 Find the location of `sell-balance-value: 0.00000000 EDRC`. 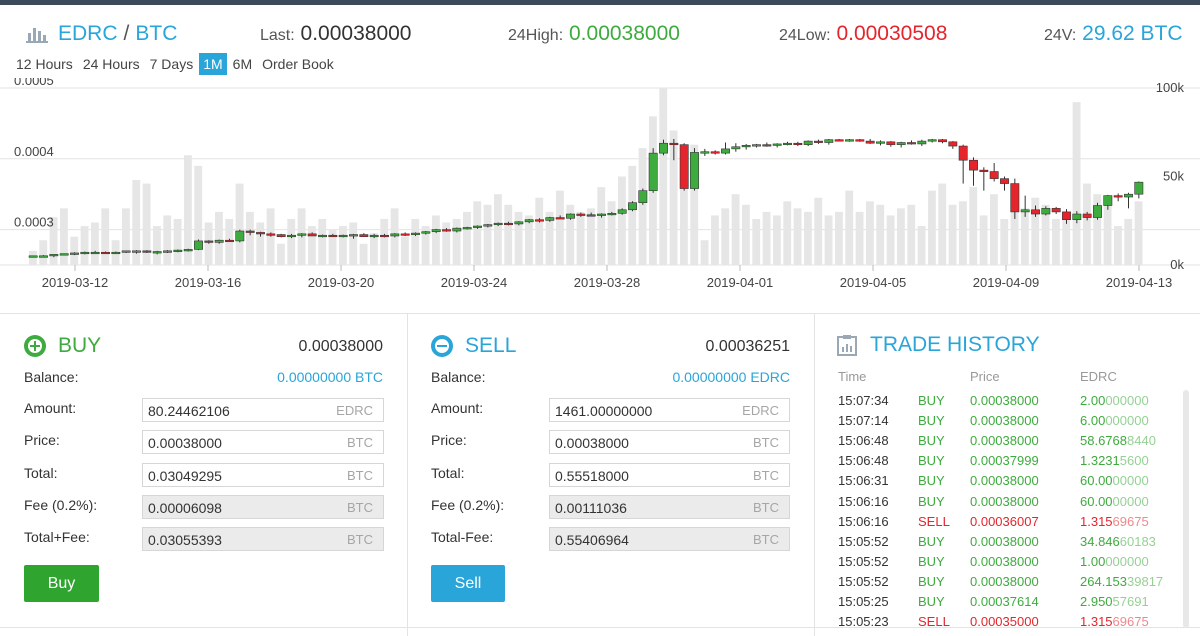

sell-balance-value: 0.00000000 EDRC is located at coordinates (731, 377).